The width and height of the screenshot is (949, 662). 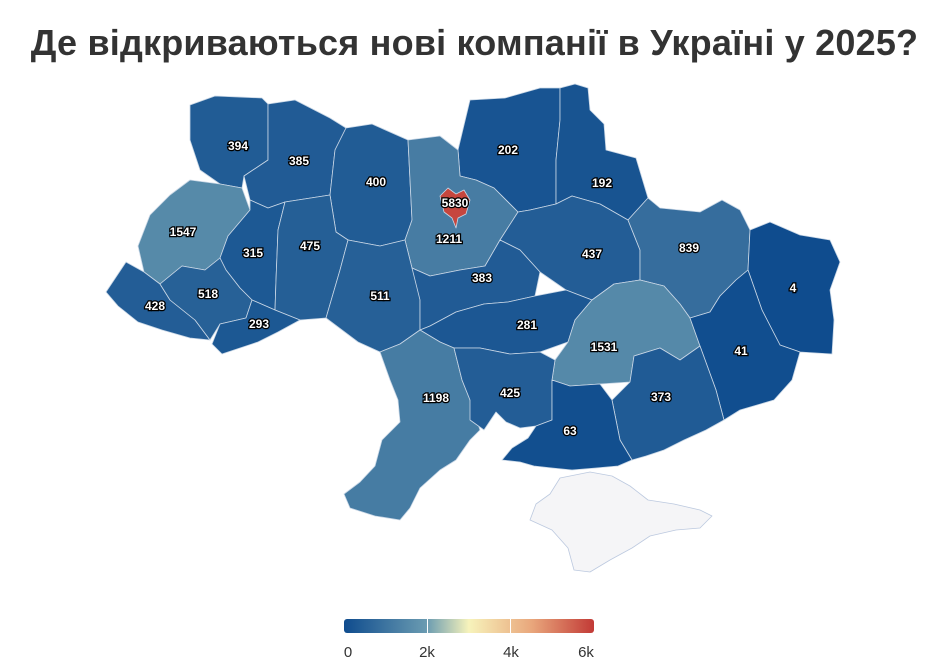 I want to click on region-kyiv-city, so click(x=455, y=208).